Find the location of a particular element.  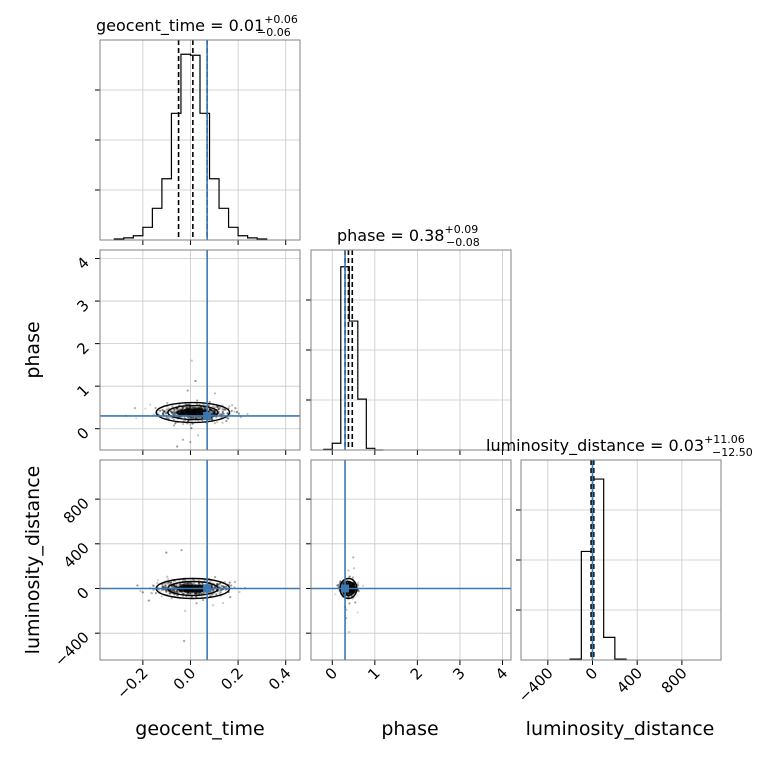

x-tick-label: 1 is located at coordinates (373, 673).